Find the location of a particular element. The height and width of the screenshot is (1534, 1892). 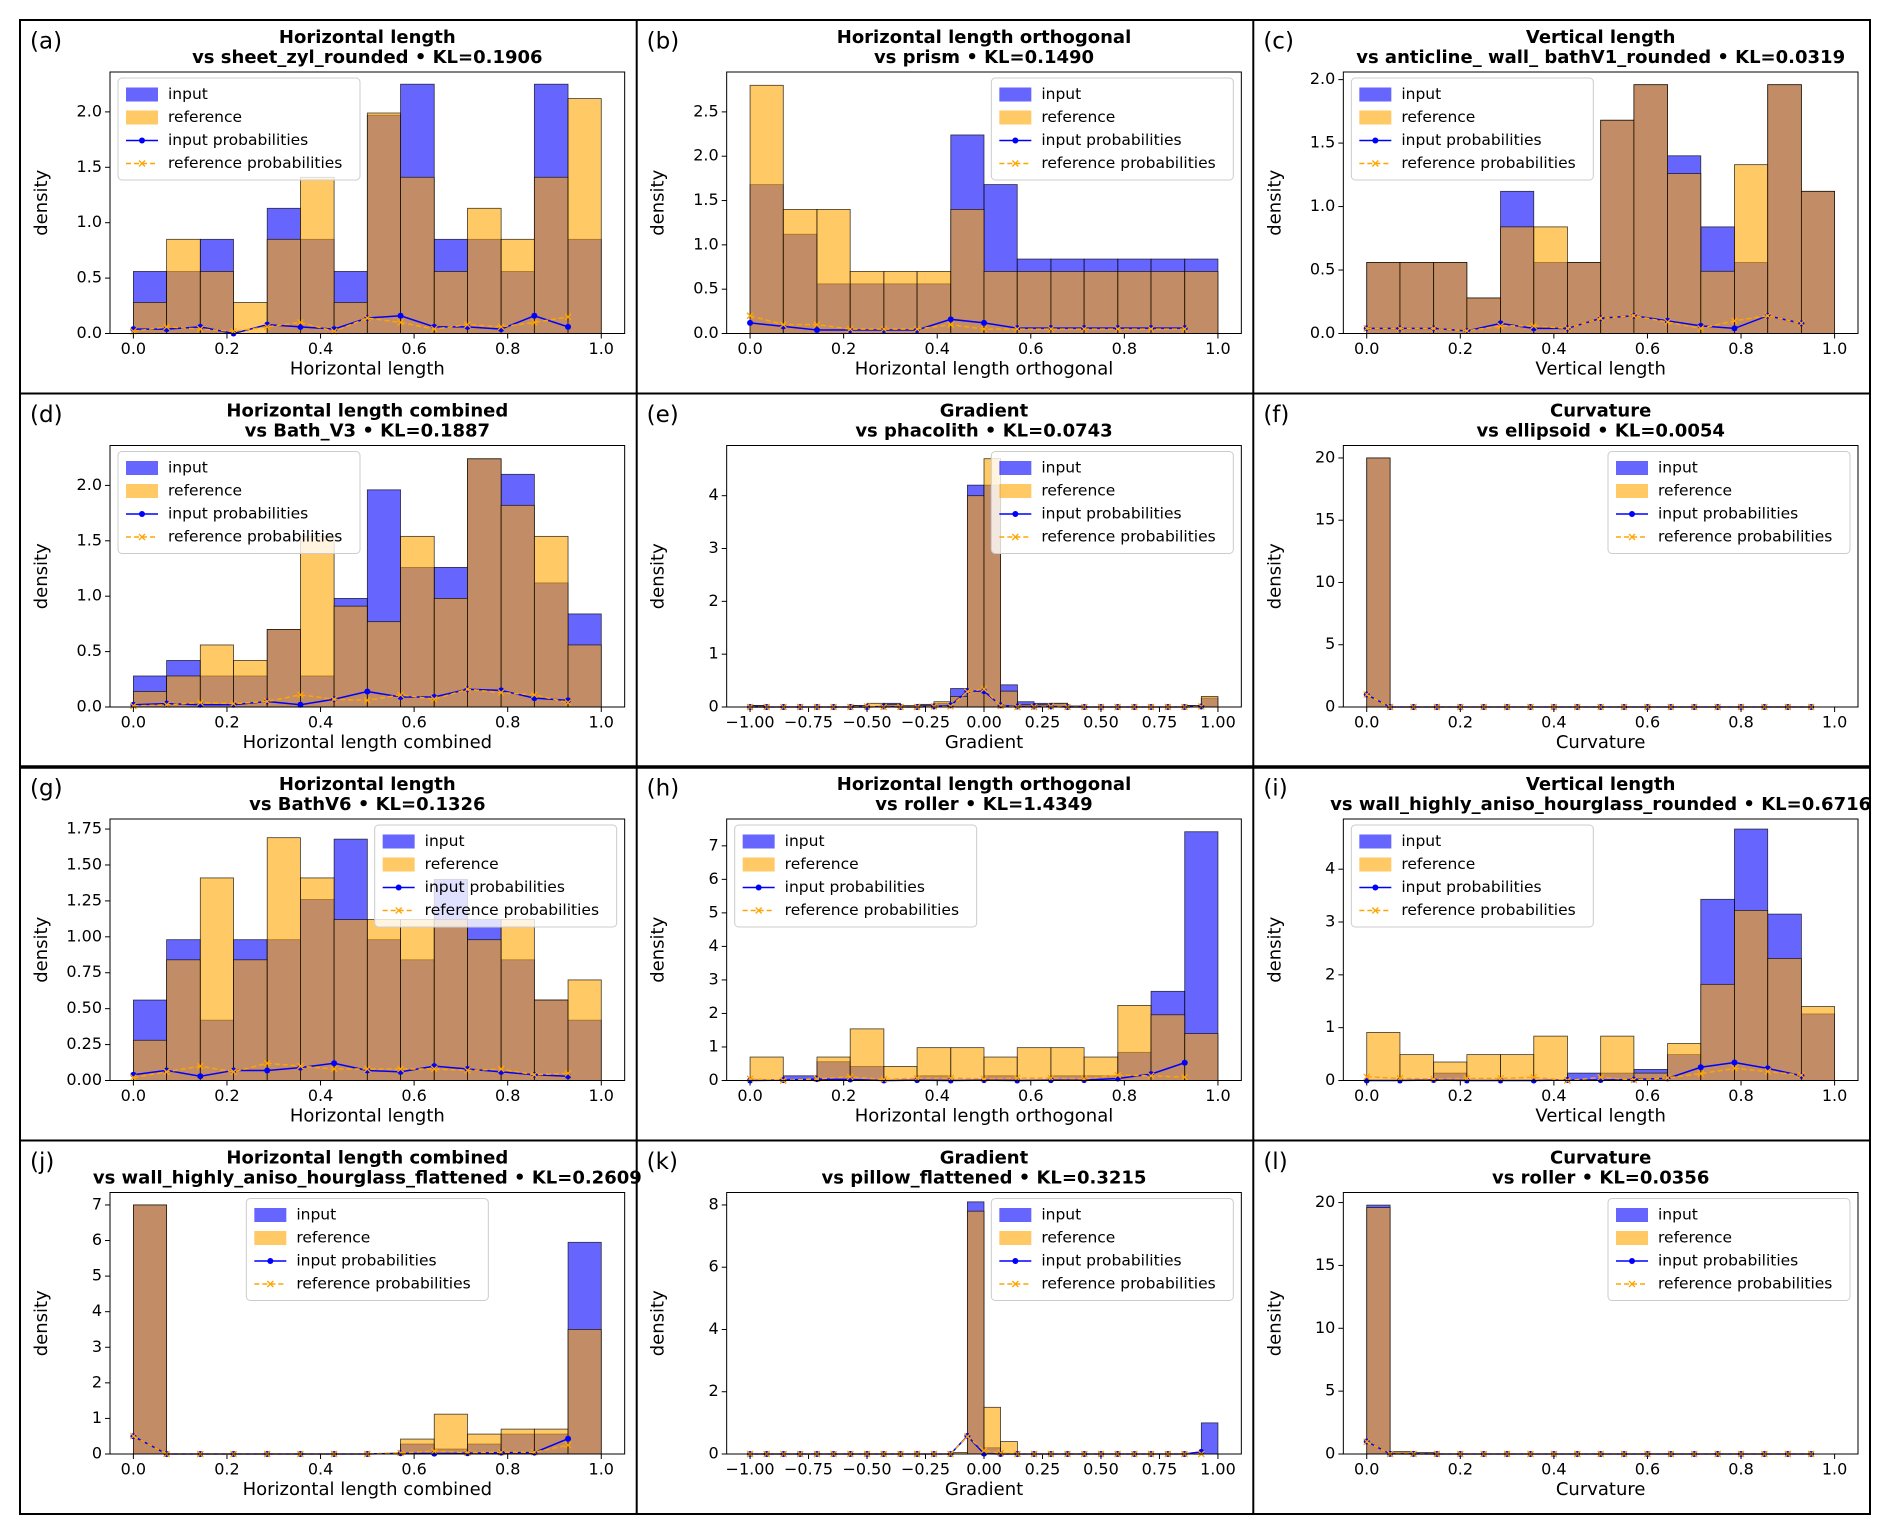

y-axis-label: density is located at coordinates (658, 576).